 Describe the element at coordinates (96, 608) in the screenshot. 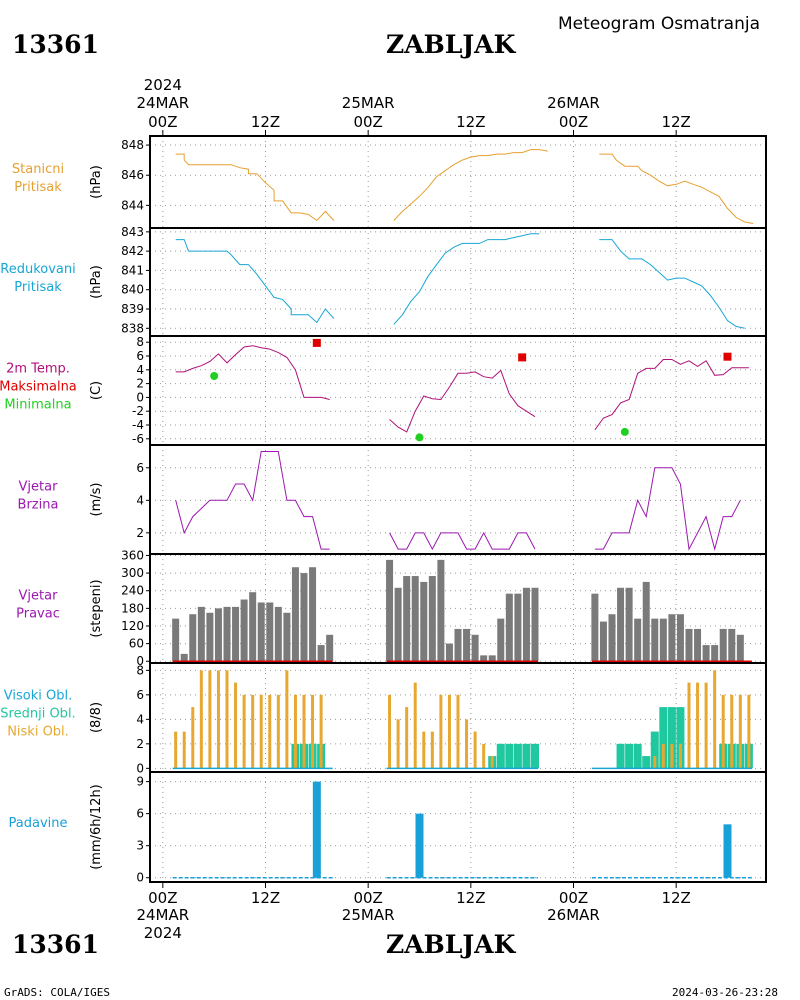

I see `y-axis-unit: (stepeni)` at that location.